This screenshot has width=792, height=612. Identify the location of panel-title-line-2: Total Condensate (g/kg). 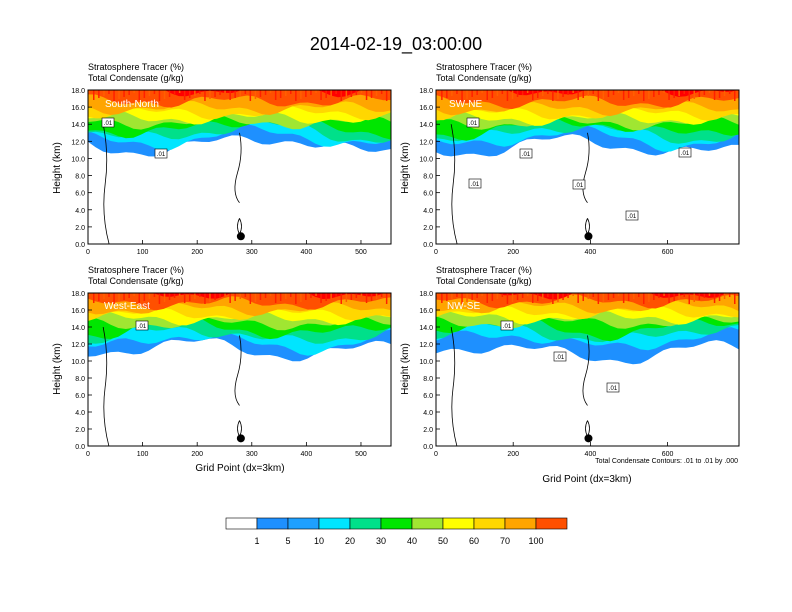
(484, 281).